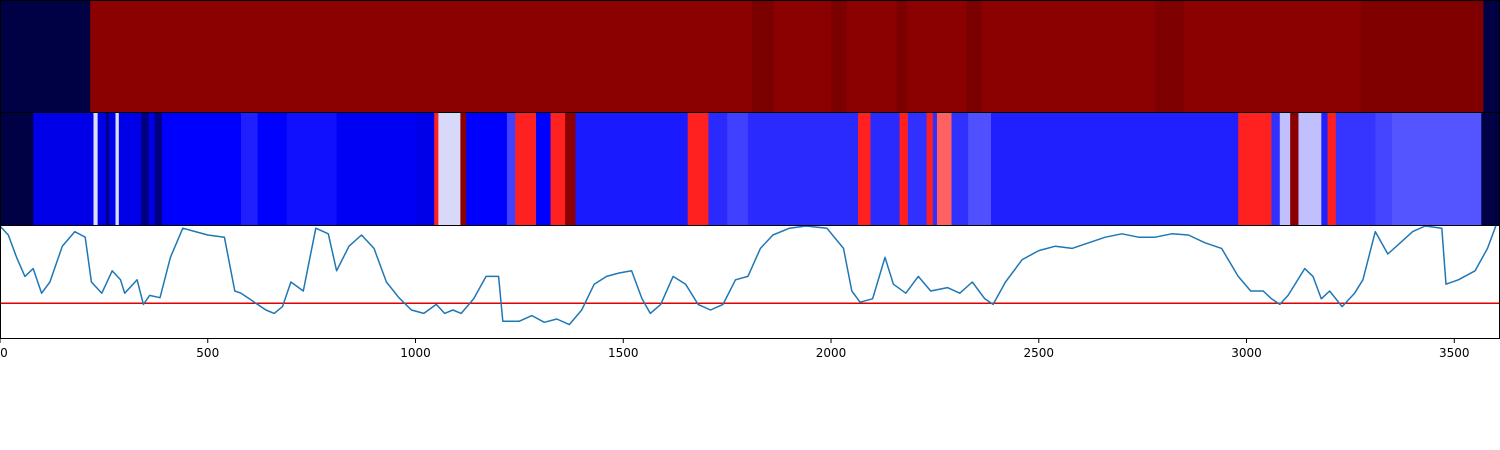  I want to click on x-tick-label: 2000, so click(831, 353).